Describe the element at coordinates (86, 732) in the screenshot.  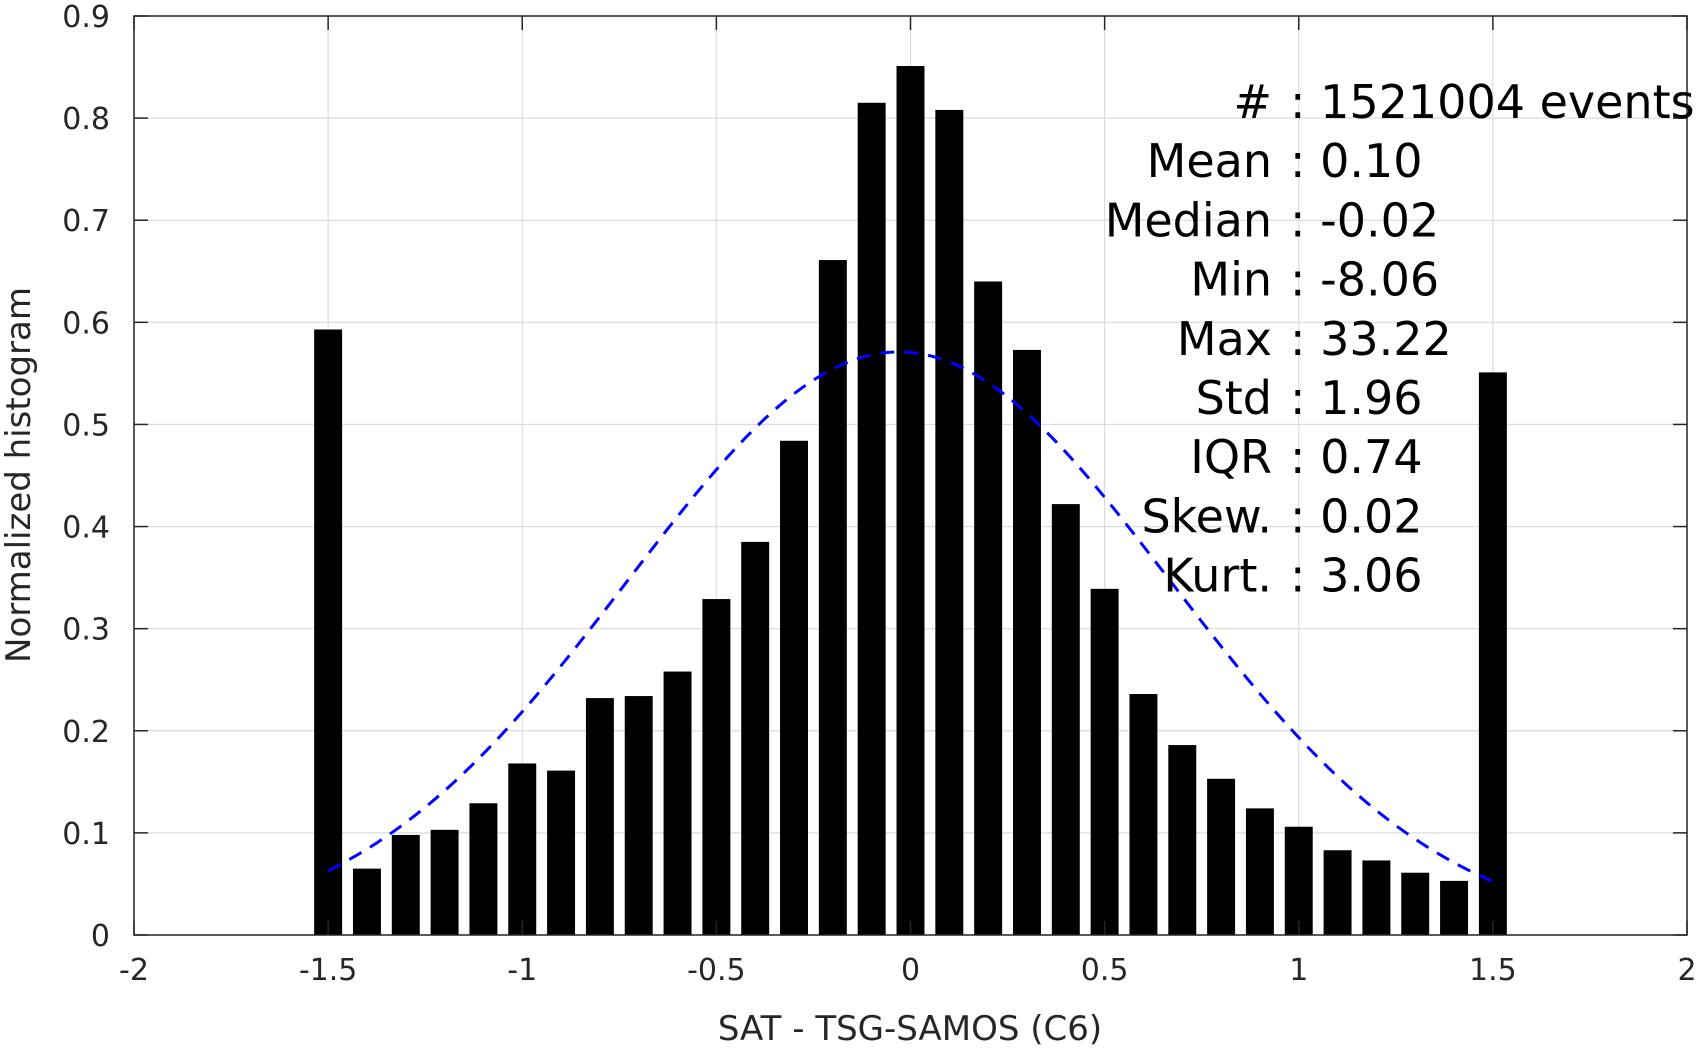
I see `y-tick-label: 0.2` at that location.